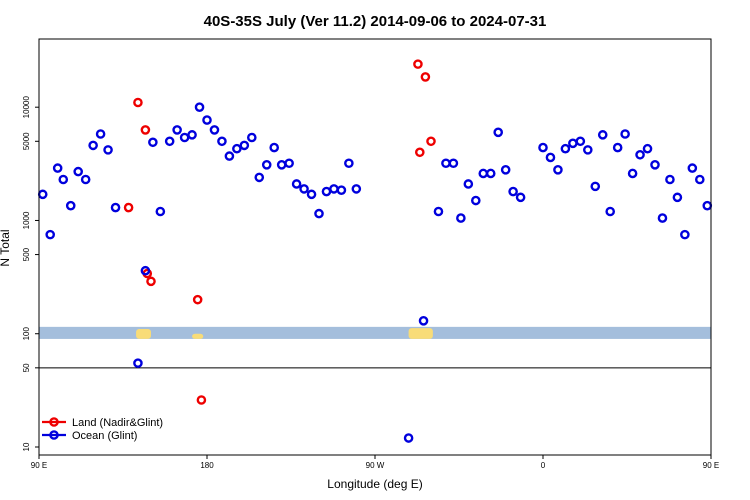 The width and height of the screenshot is (750, 500). Describe the element at coordinates (26, 141) in the screenshot. I see `y-tick-label: 5000` at that location.